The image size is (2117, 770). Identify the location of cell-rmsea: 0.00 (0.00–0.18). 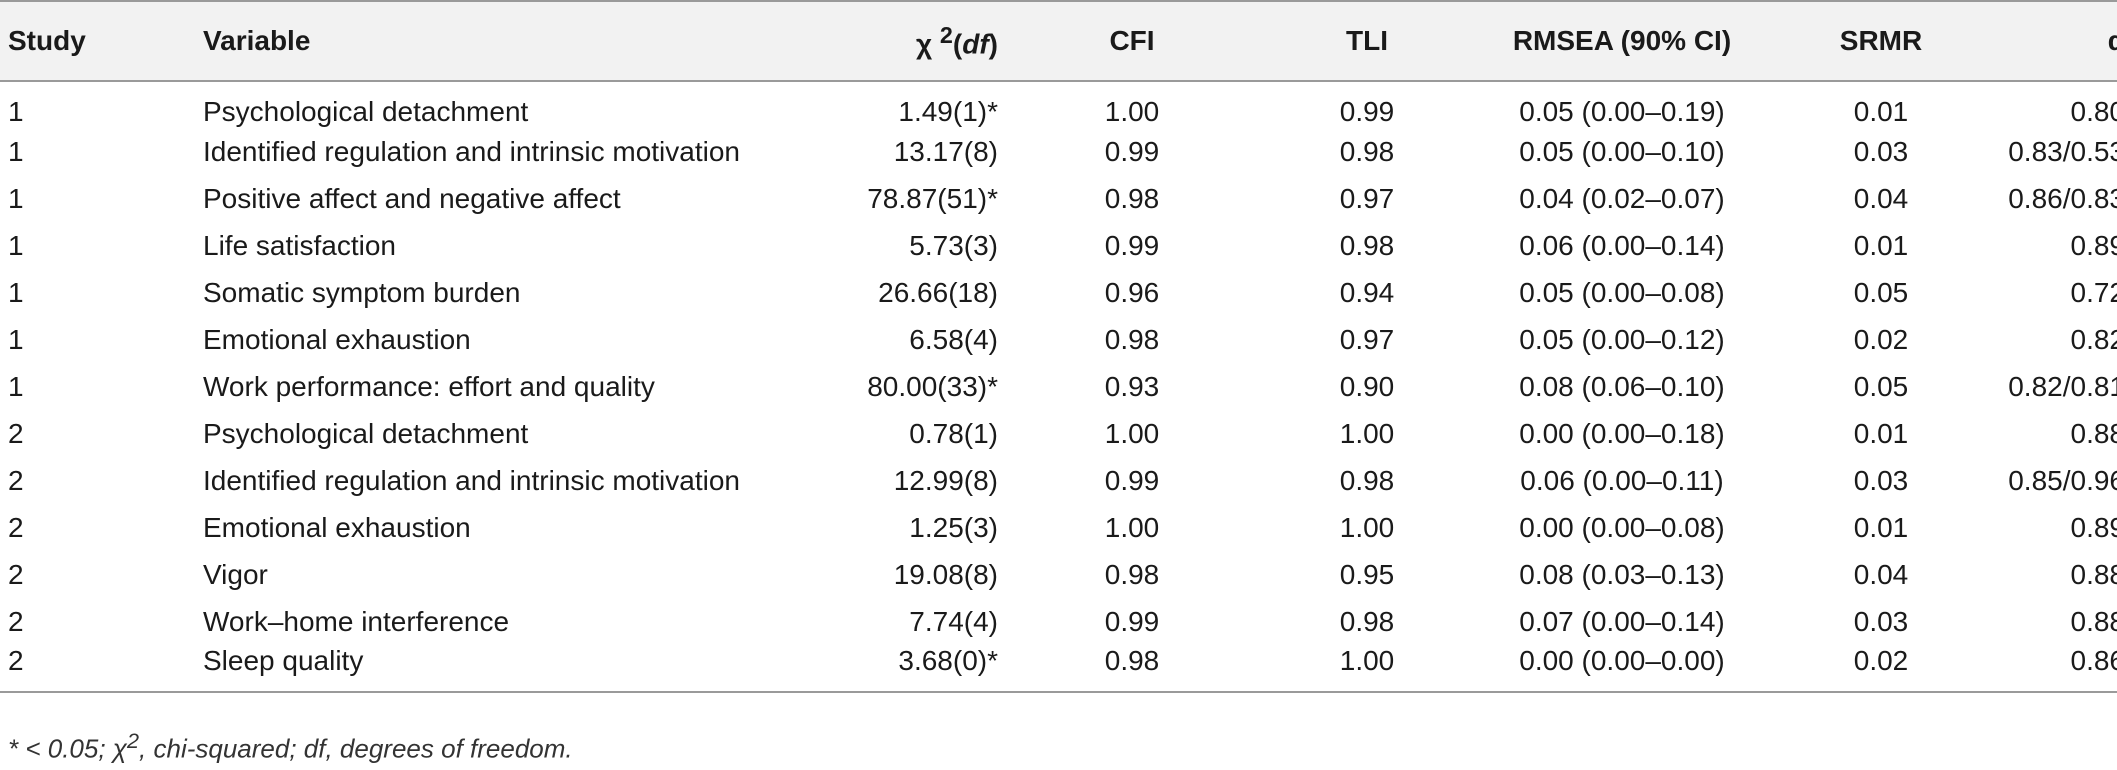
(1622, 433).